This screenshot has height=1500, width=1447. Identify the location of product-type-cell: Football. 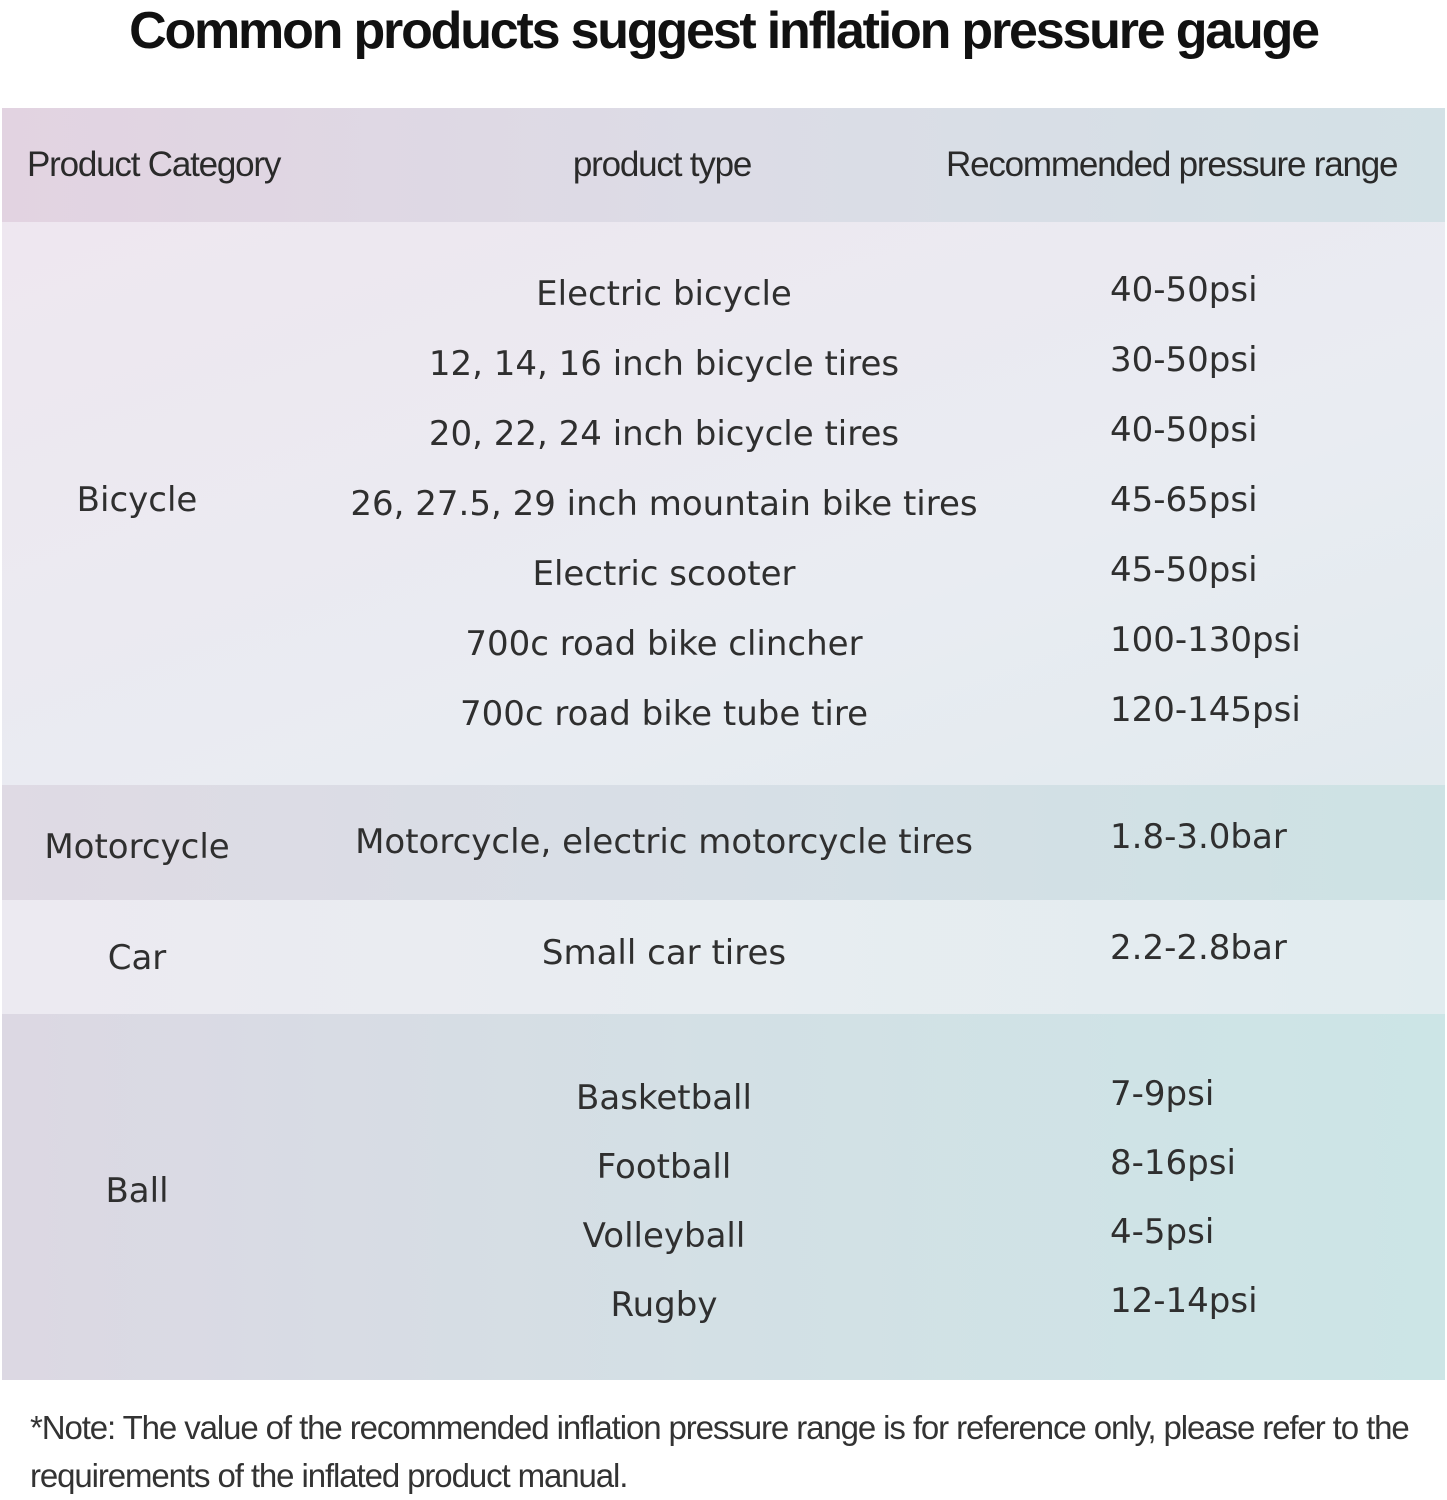
(664, 1167).